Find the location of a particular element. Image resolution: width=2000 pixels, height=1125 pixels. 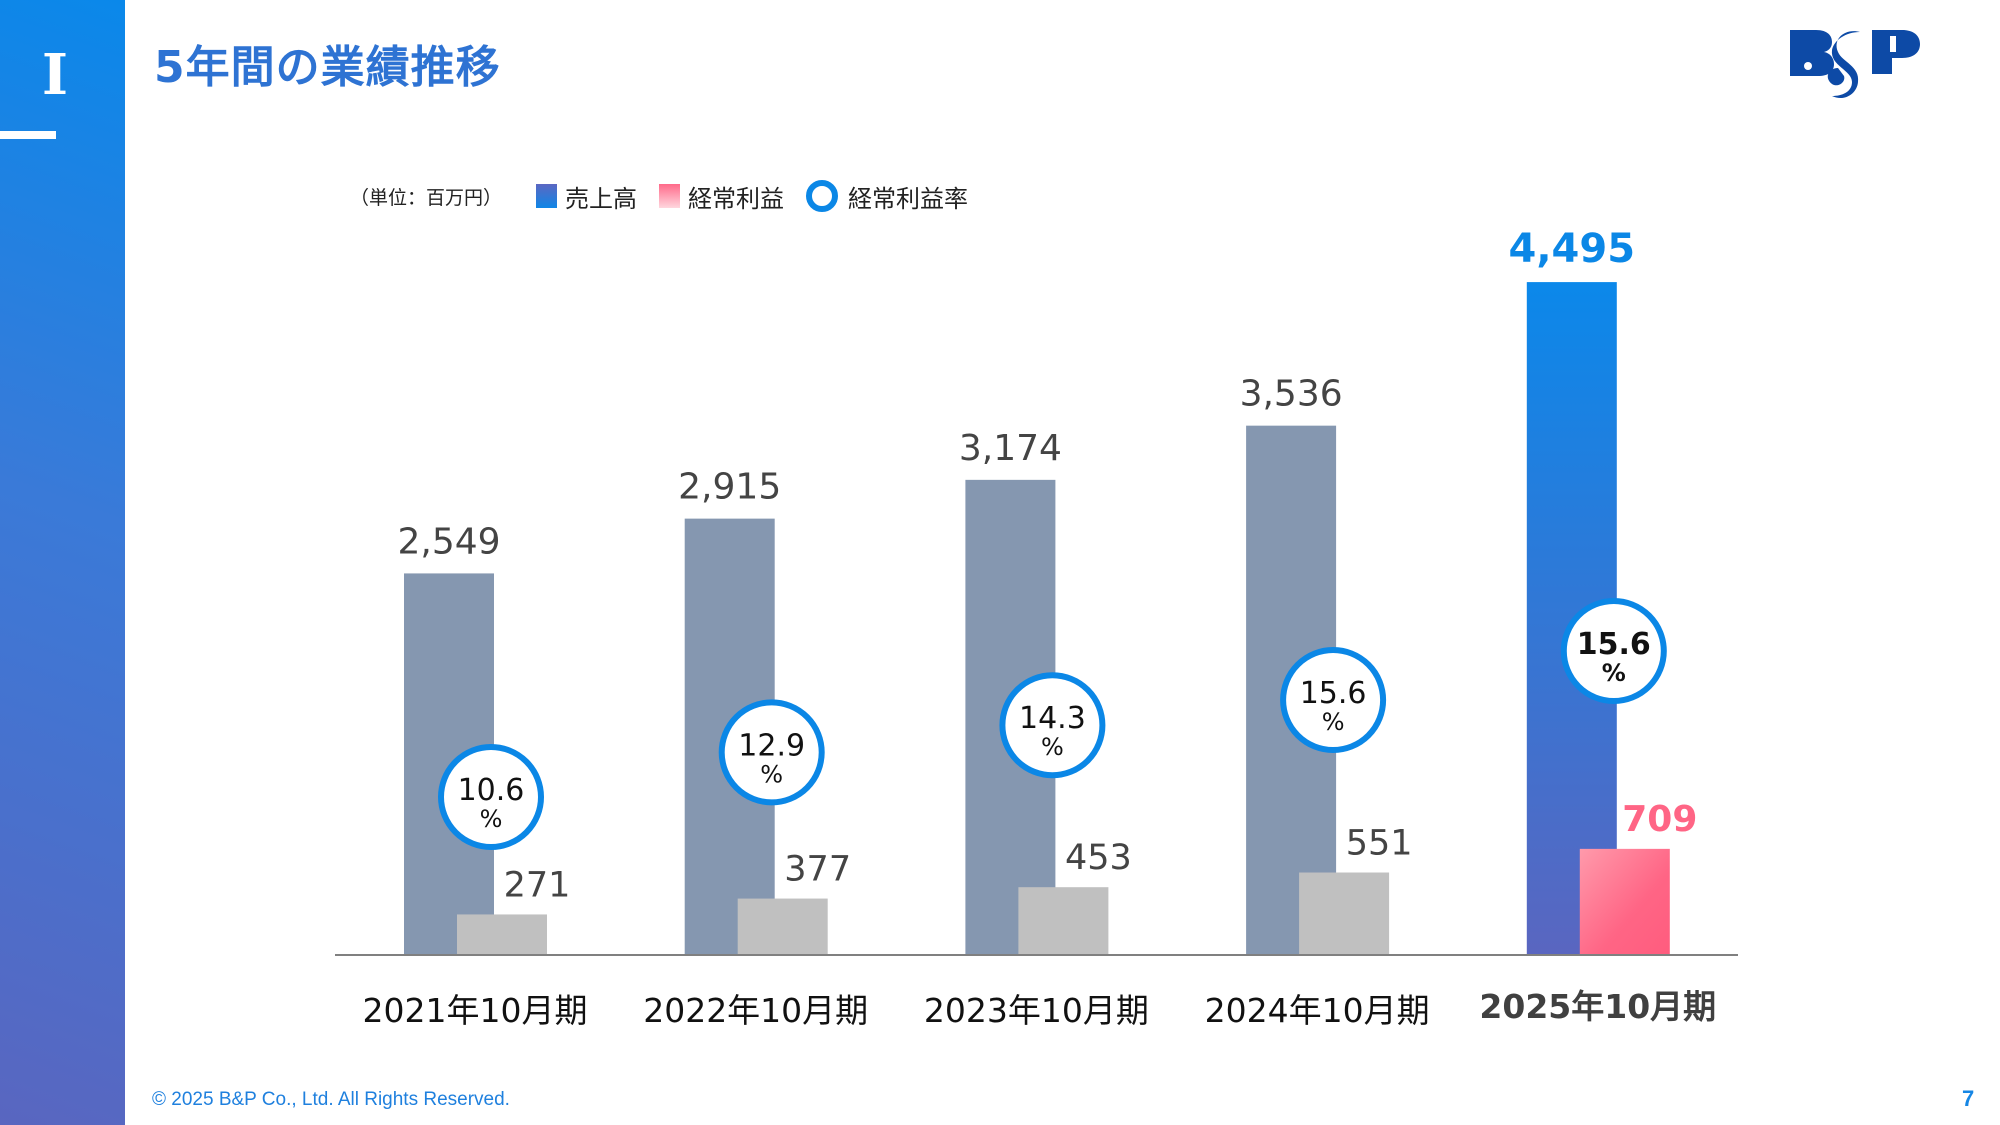

margin-value-label: 14.3 is located at coordinates (1052, 718).